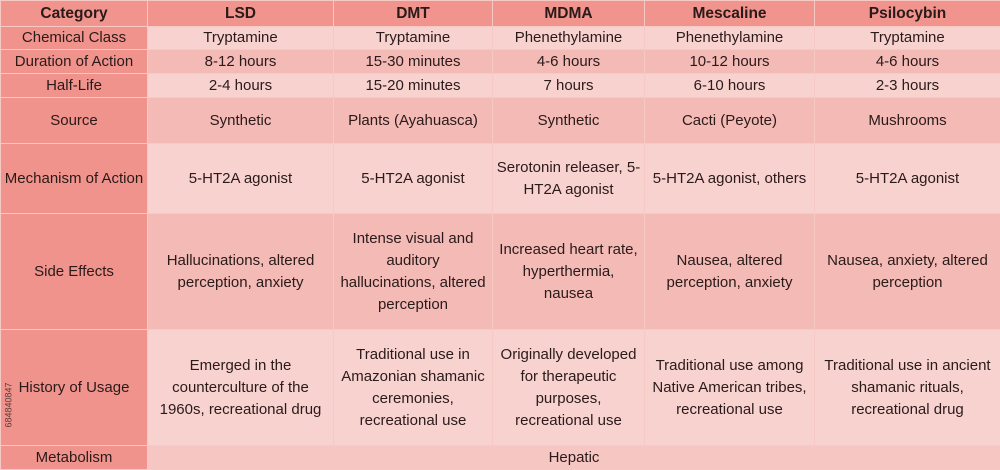 The image size is (1000, 470). Describe the element at coordinates (74, 62) in the screenshot. I see `row-label: Duration of Action` at that location.